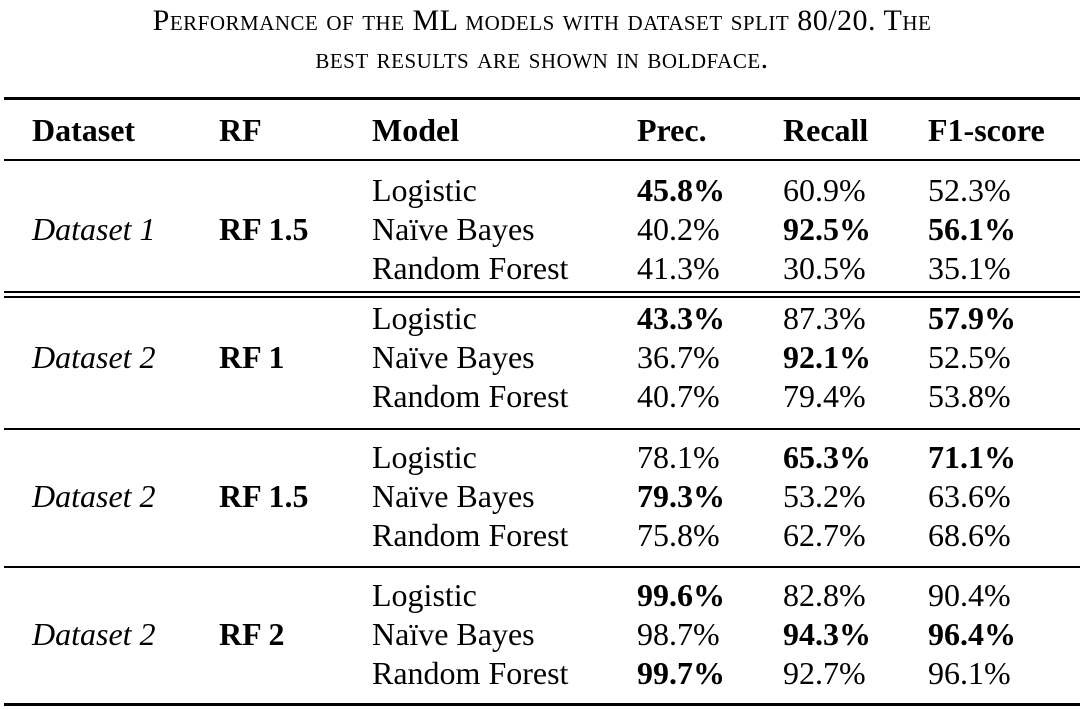 The height and width of the screenshot is (710, 1084). Describe the element at coordinates (972, 457) in the screenshot. I see `f1-cell: 71.1%` at that location.